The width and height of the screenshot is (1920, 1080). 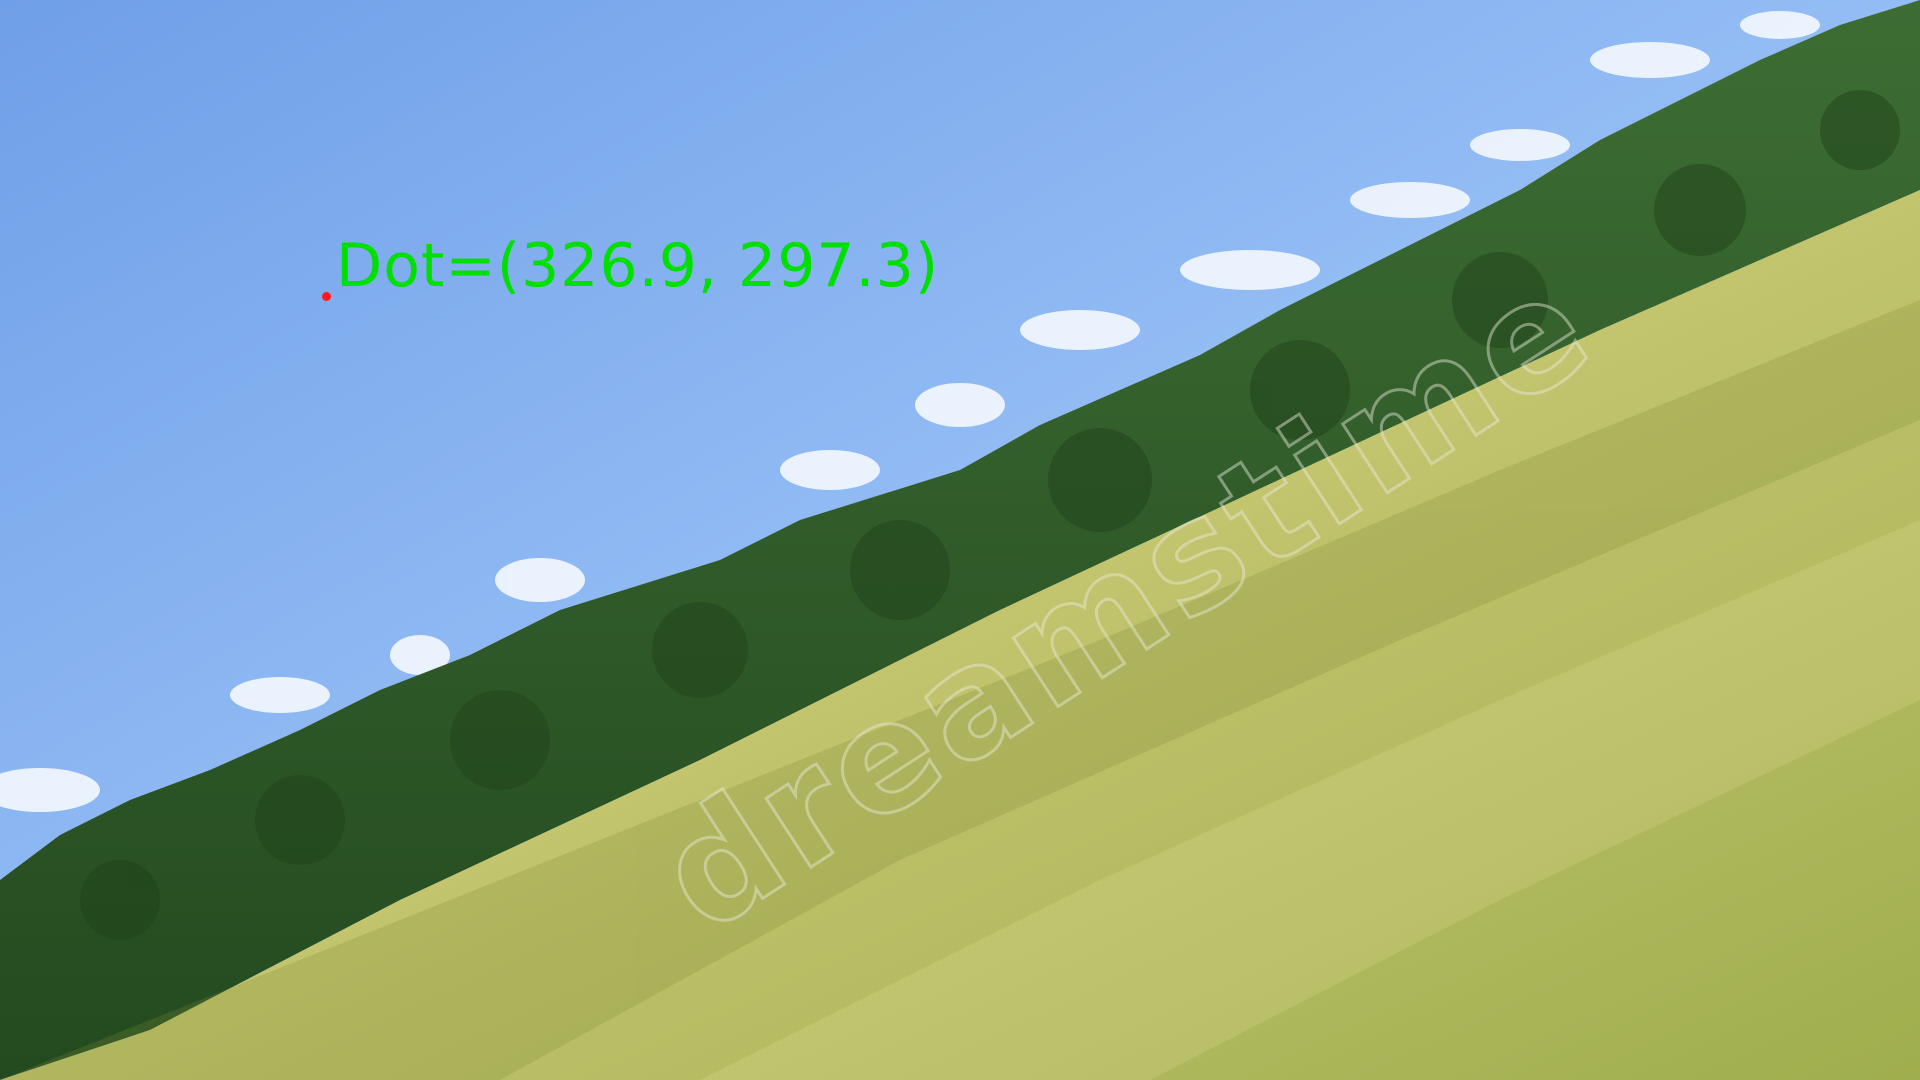 I want to click on coordinate-readout: Dot=(326.9, 297.3), so click(x=638, y=266).